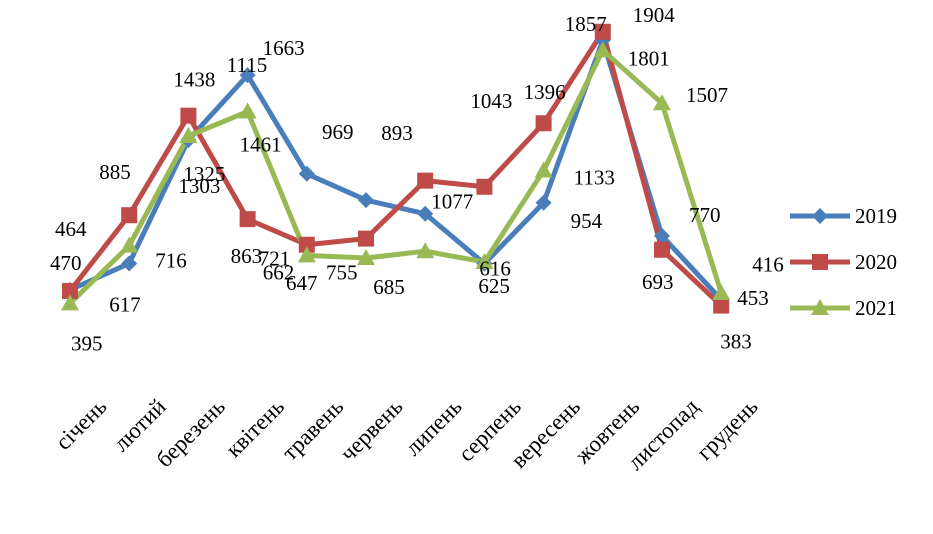 The height and width of the screenshot is (534, 933). Describe the element at coordinates (247, 75) in the screenshot. I see `point-2019-квітень` at that location.